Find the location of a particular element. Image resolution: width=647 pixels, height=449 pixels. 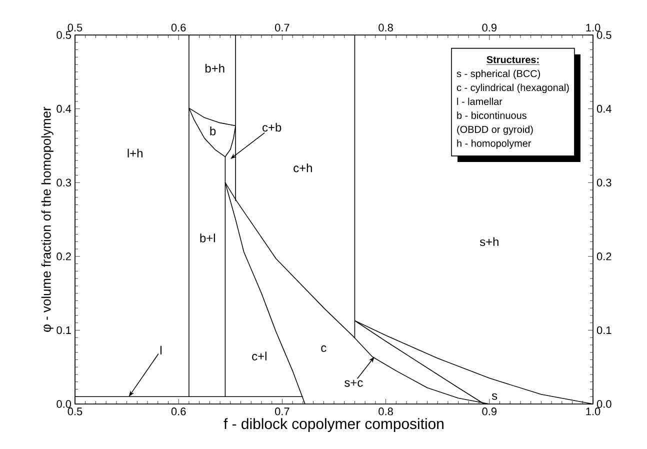

x2-tick-label: 0.5 is located at coordinates (75, 412).